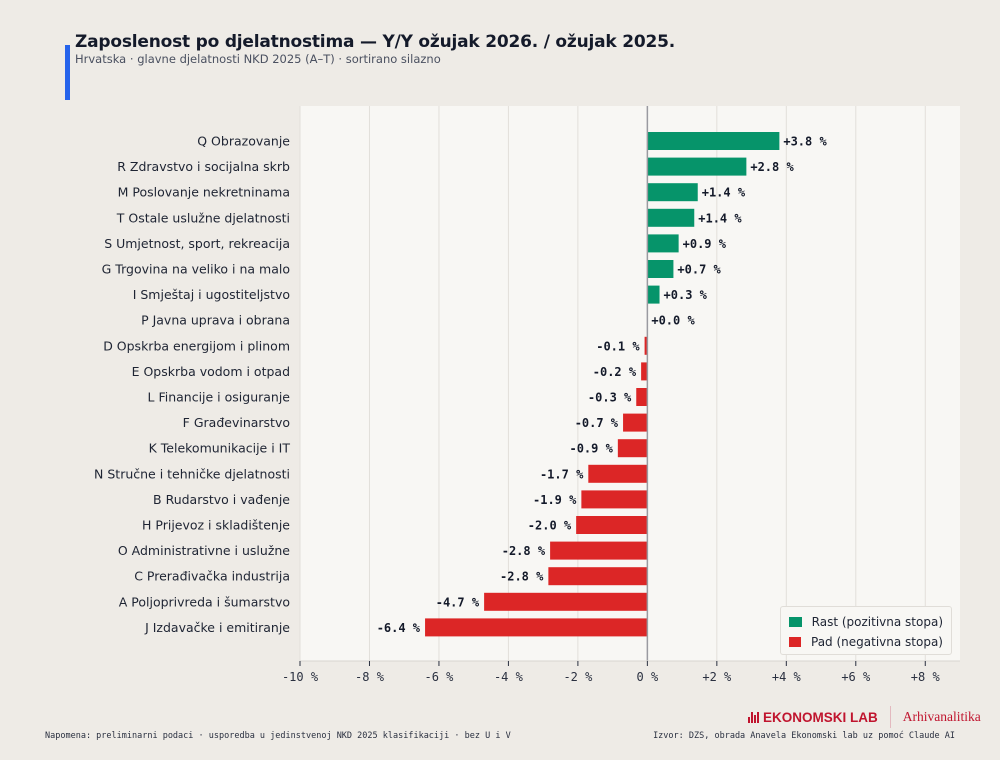  Describe the element at coordinates (877, 622) in the screenshot. I see `legend-label-positive: Rast (pozitivna stopa)` at that location.